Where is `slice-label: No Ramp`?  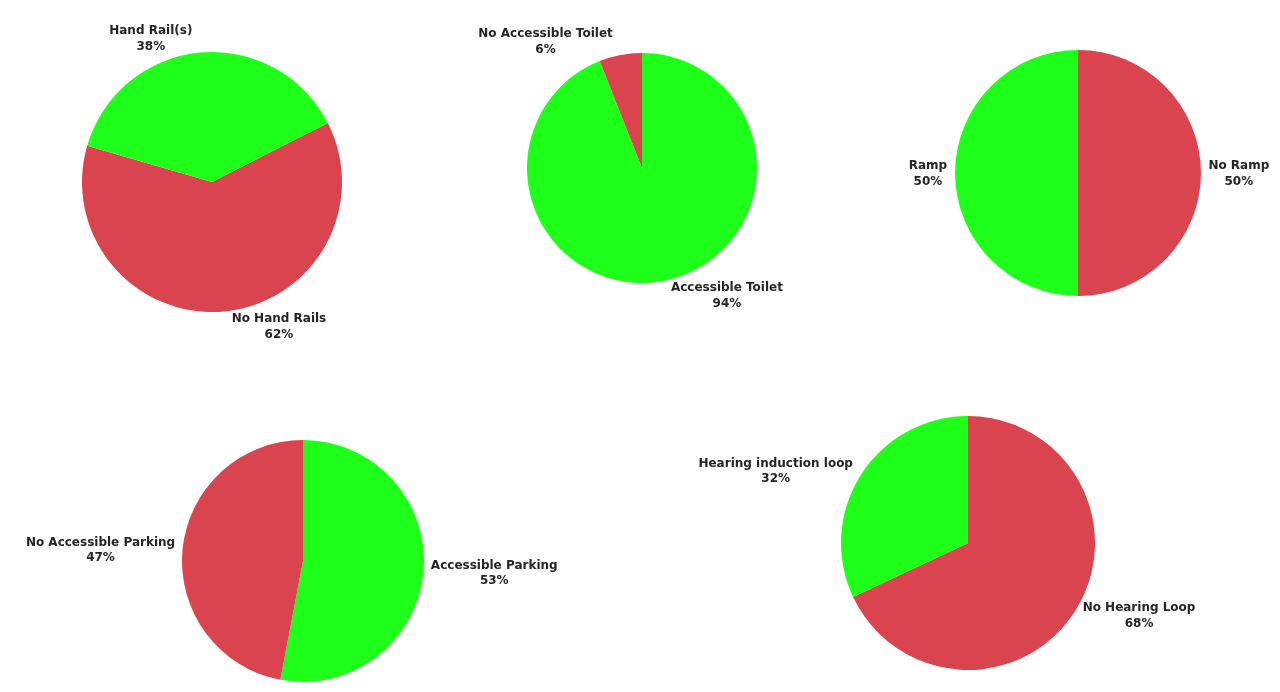
slice-label: No Ramp is located at coordinates (1239, 165).